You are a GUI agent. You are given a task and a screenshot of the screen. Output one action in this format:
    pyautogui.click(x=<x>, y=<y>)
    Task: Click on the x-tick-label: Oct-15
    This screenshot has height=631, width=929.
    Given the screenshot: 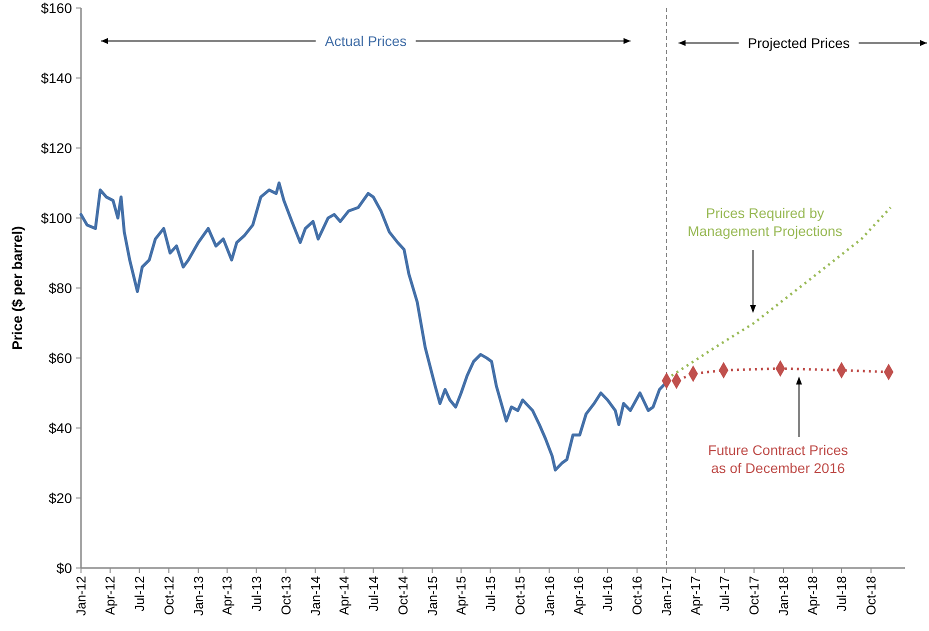 What is the action you would take?
    pyautogui.click(x=520, y=596)
    